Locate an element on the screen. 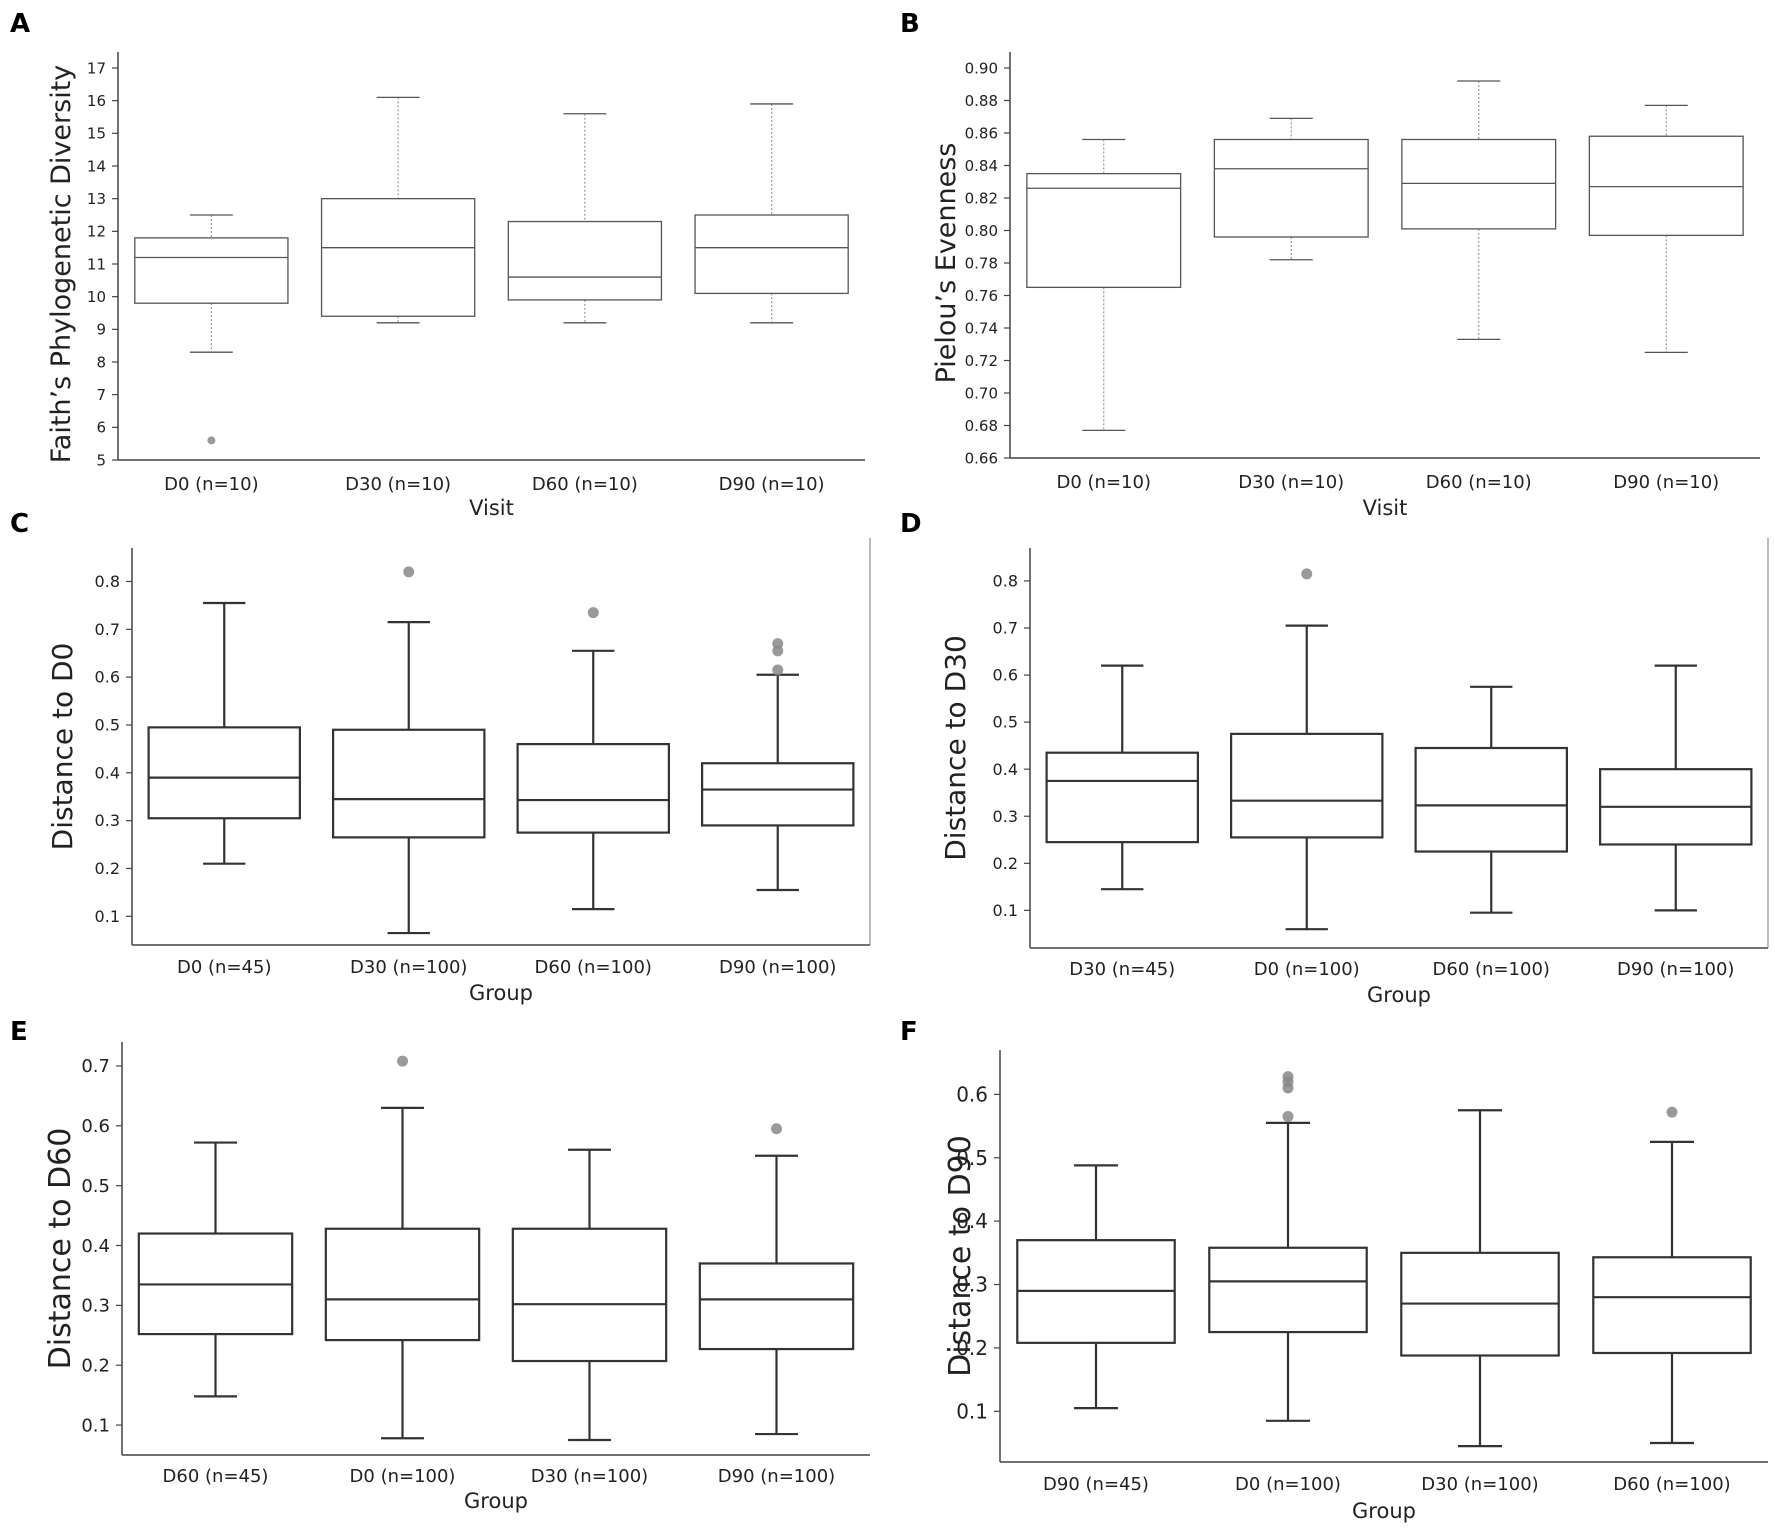  y-tick-label: 0.68 is located at coordinates (981, 426).